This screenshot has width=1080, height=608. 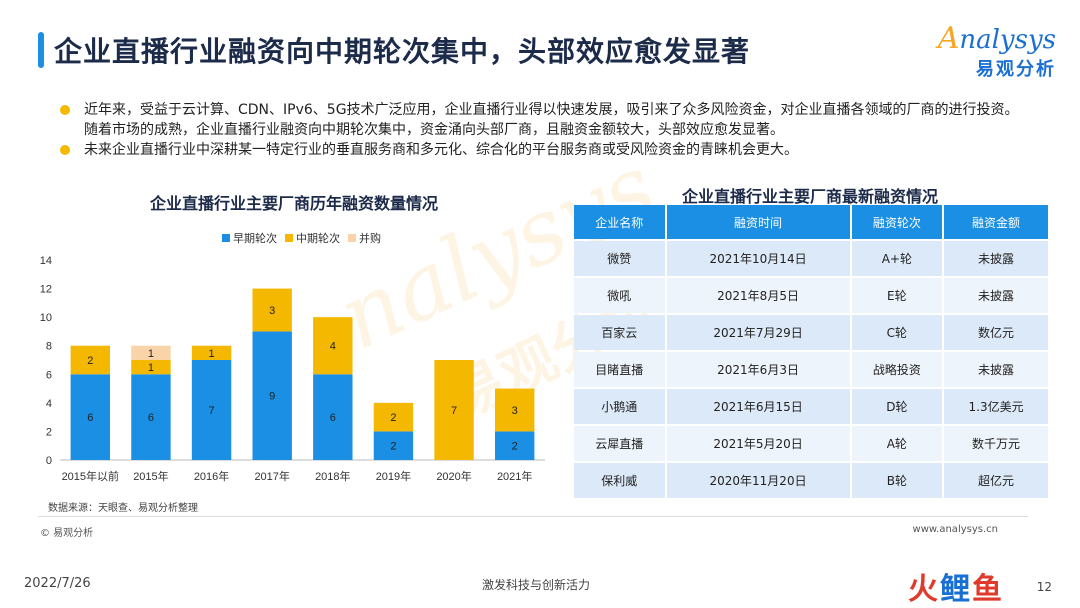 I want to click on legend-swatch-mid, so click(x=289, y=238).